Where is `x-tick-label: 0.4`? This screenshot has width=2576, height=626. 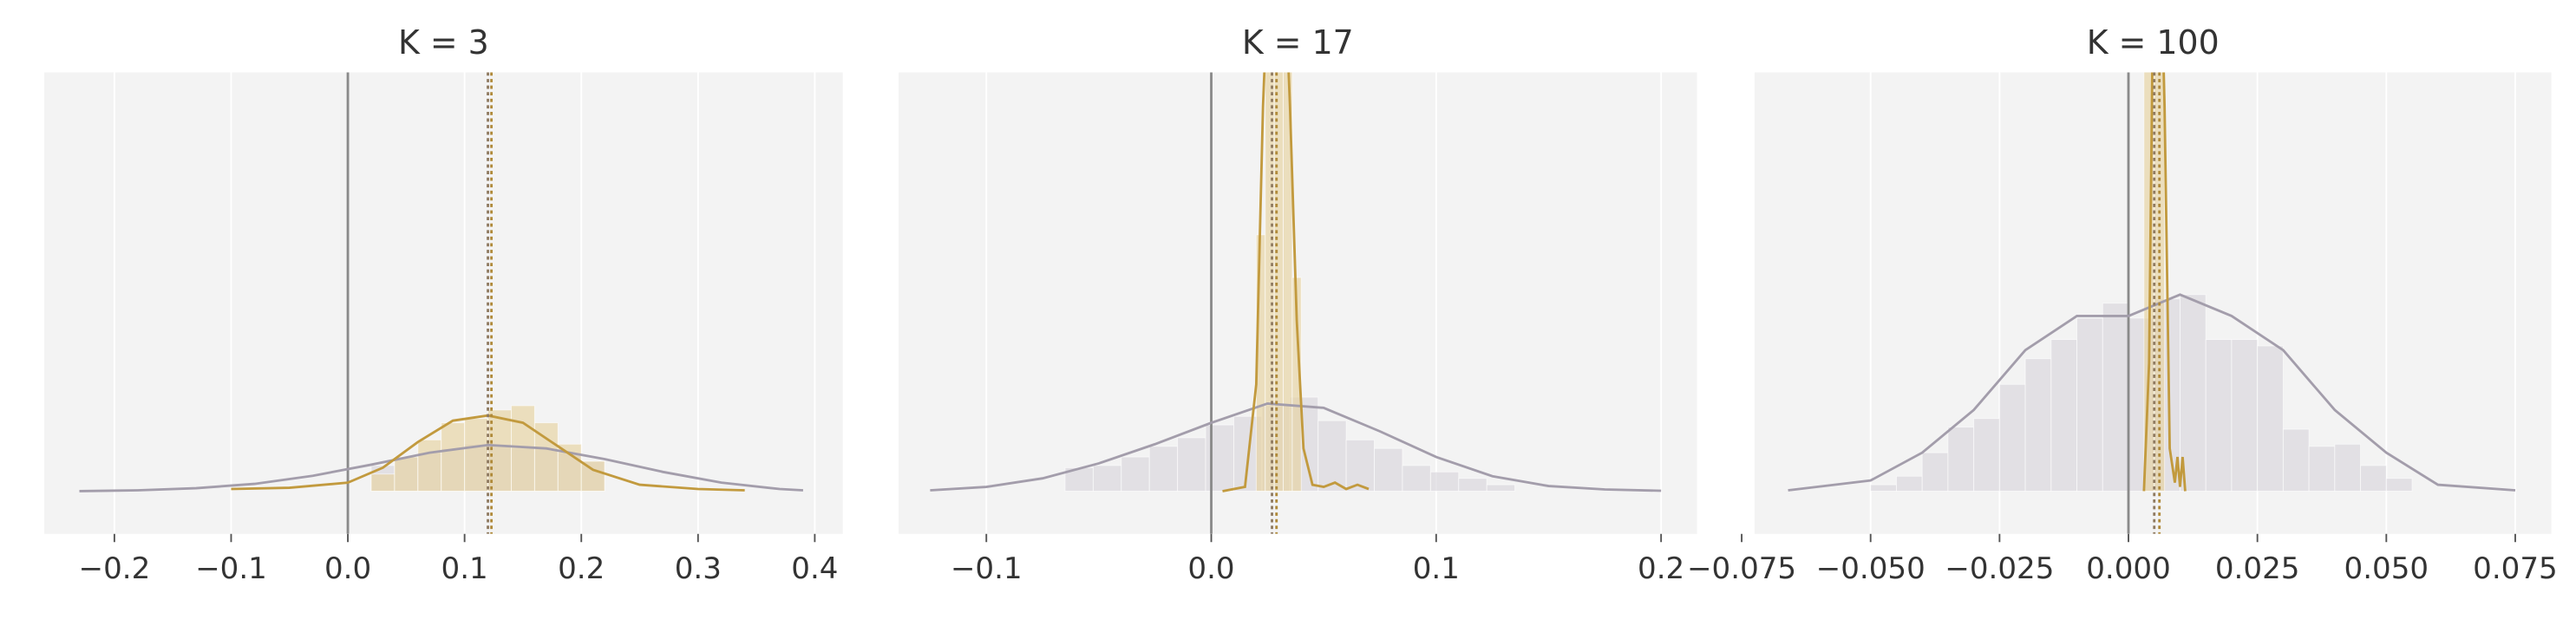 x-tick-label: 0.4 is located at coordinates (814, 568).